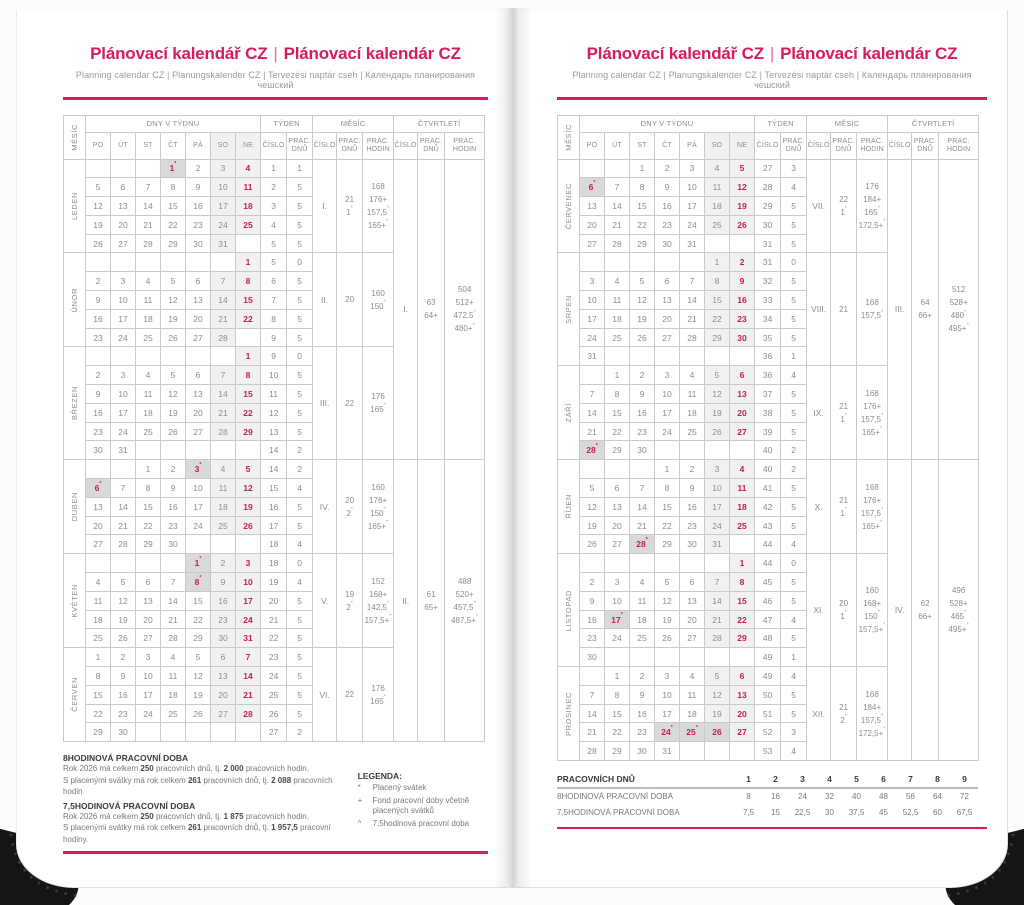 This screenshot has height=905, width=1024. What do you see at coordinates (768, 525) in the screenshot?
I see `week-number-cell: 43` at bounding box center [768, 525].